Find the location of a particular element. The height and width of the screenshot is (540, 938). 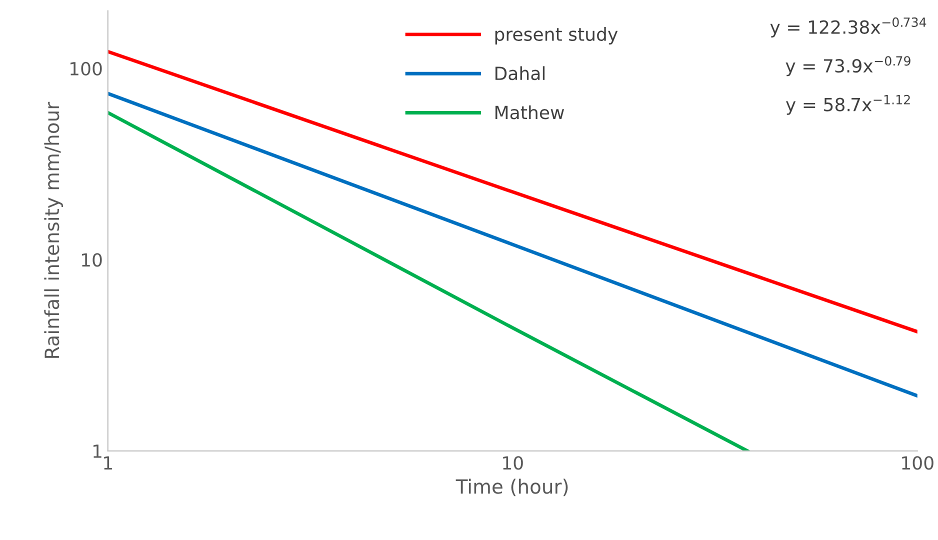

x-tick-label: 1 is located at coordinates (108, 463).